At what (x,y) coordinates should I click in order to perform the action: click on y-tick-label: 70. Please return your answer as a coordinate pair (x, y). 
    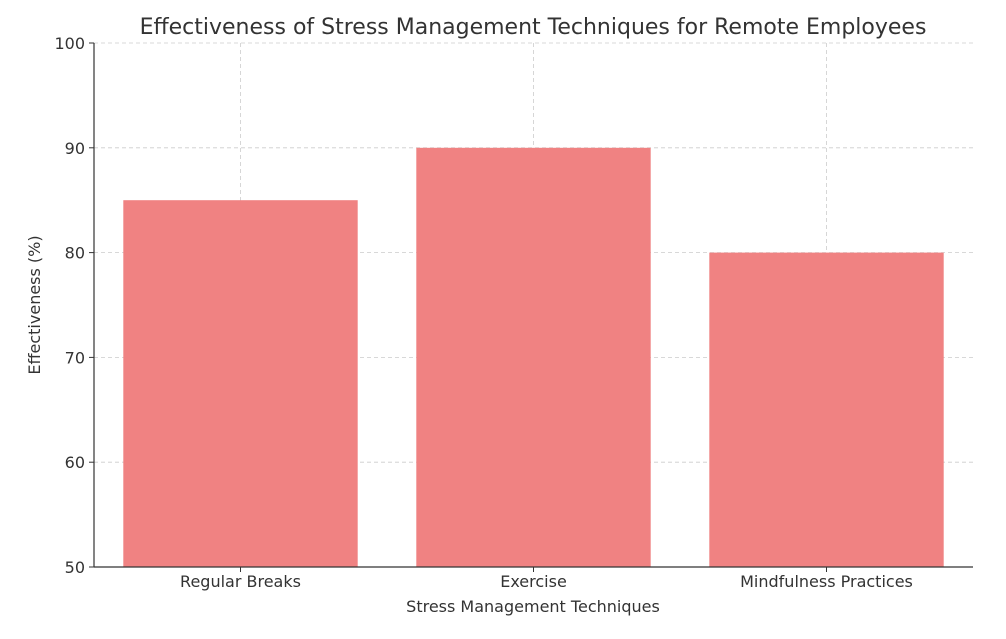
    Looking at the image, I should click on (75, 357).